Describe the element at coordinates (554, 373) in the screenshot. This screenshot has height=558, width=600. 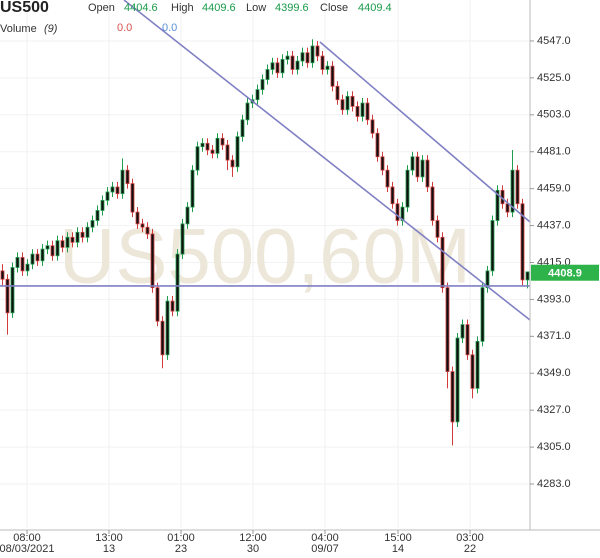
I see `y-tick-label: 4349.0` at that location.